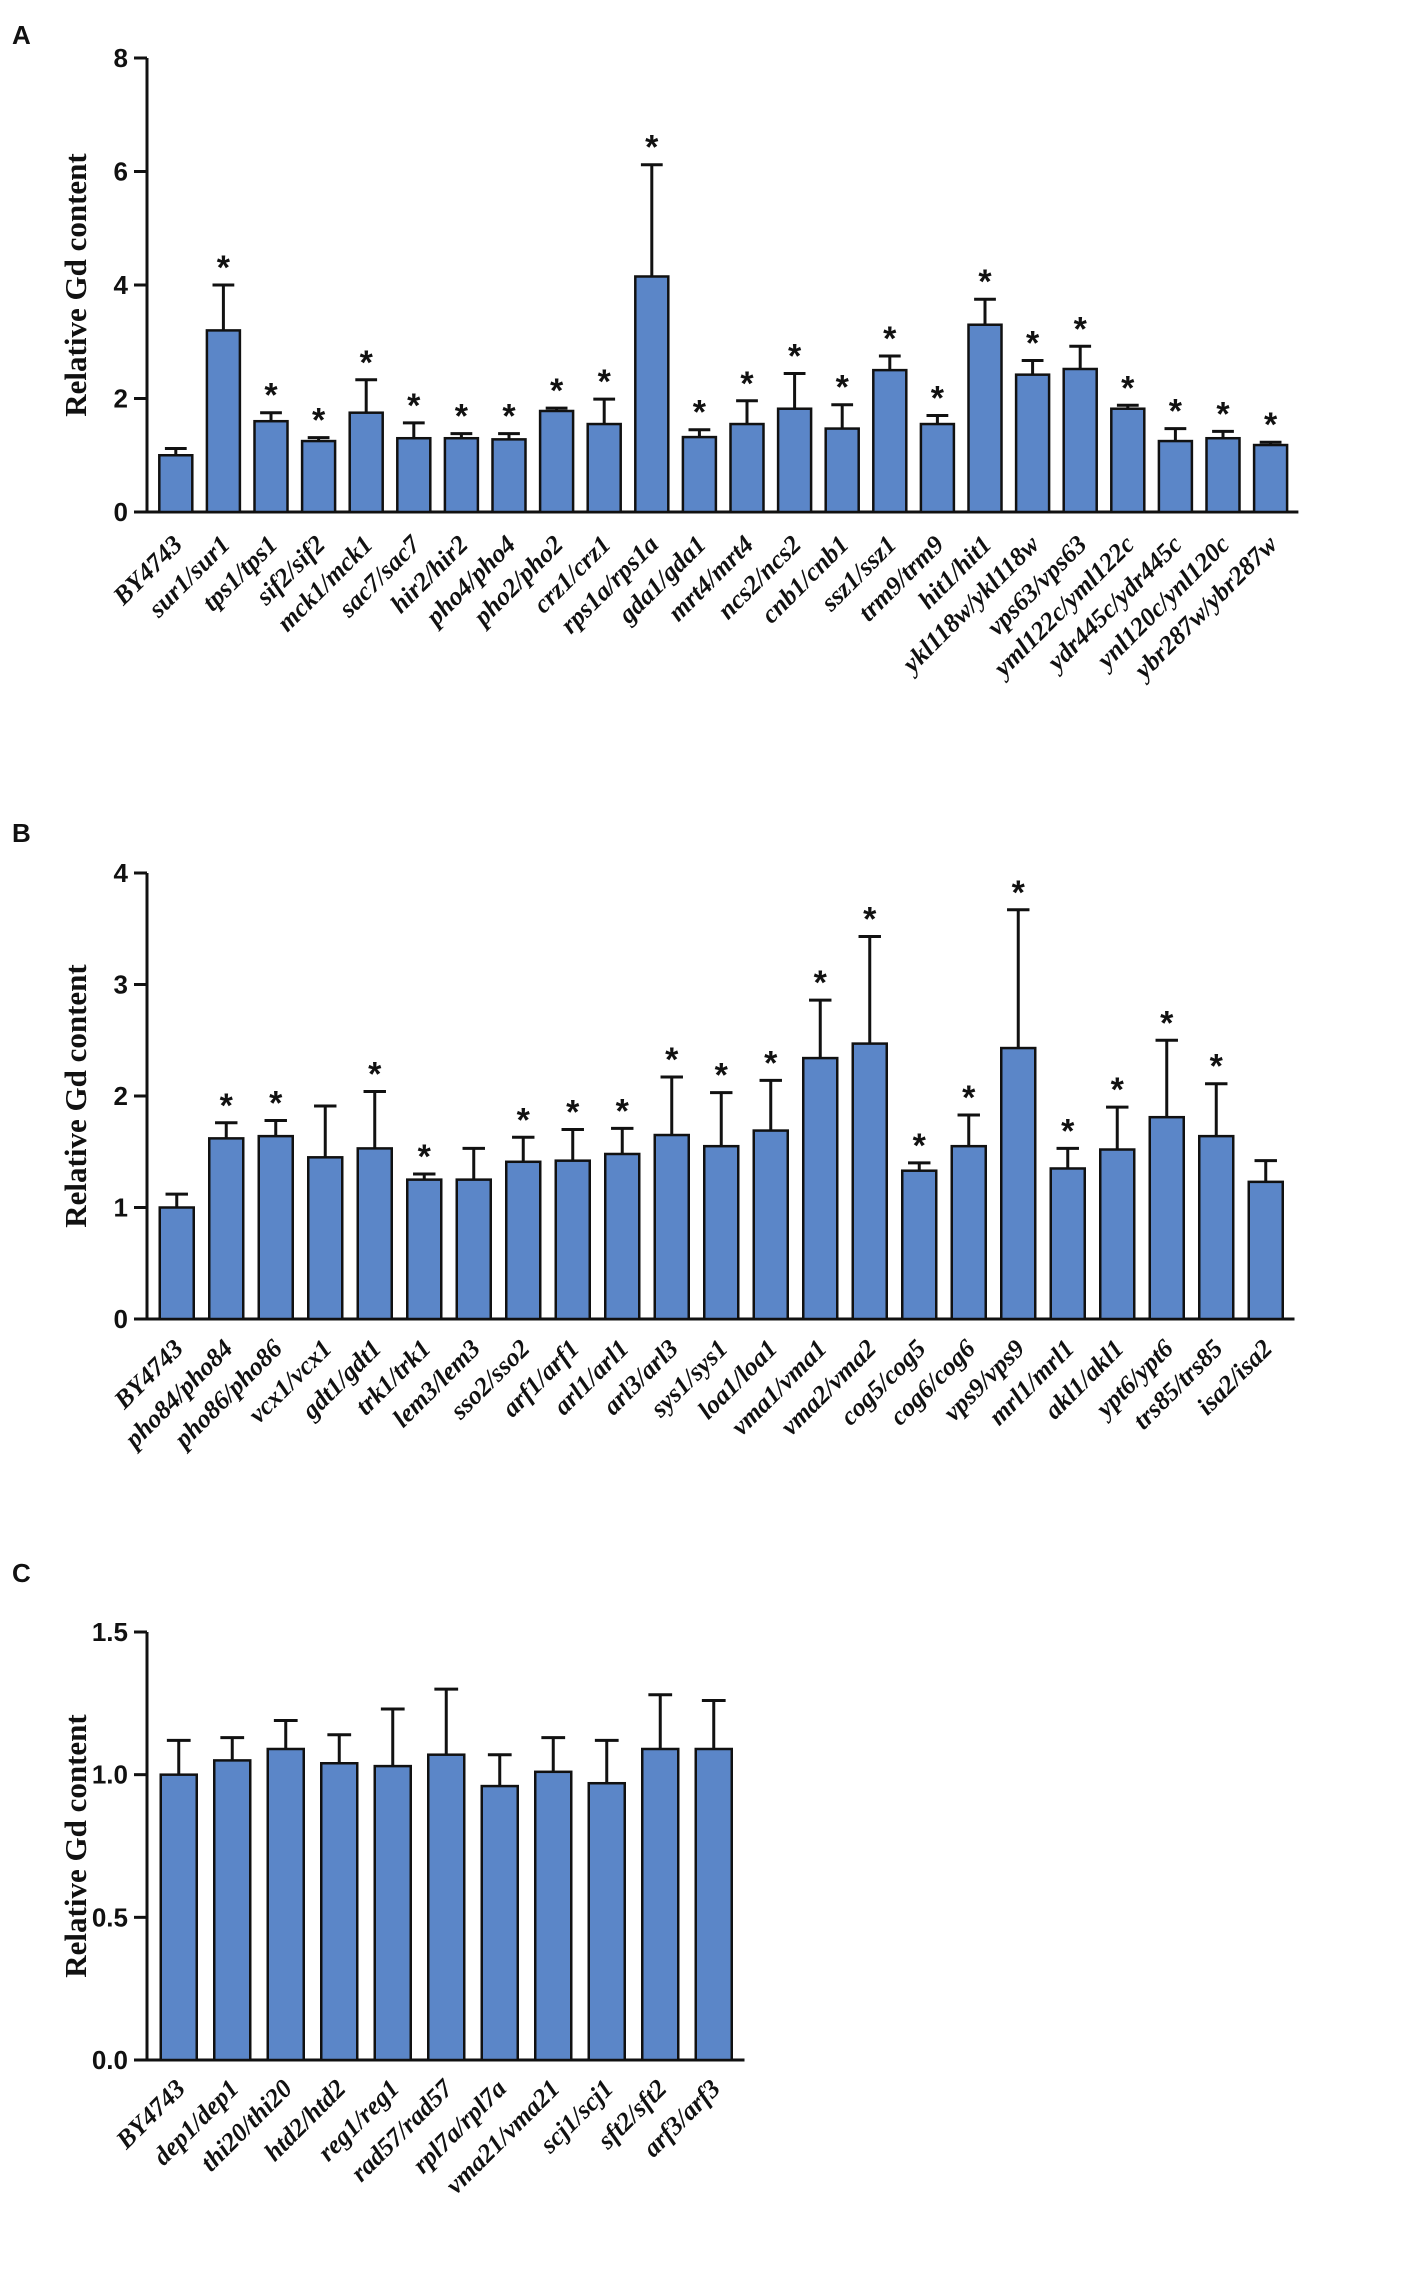  What do you see at coordinates (121, 285) in the screenshot?
I see `y-tick-label: 4` at bounding box center [121, 285].